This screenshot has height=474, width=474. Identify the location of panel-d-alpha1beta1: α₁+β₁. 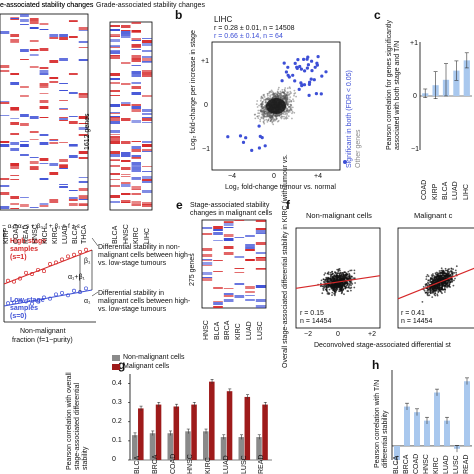
(76, 277).